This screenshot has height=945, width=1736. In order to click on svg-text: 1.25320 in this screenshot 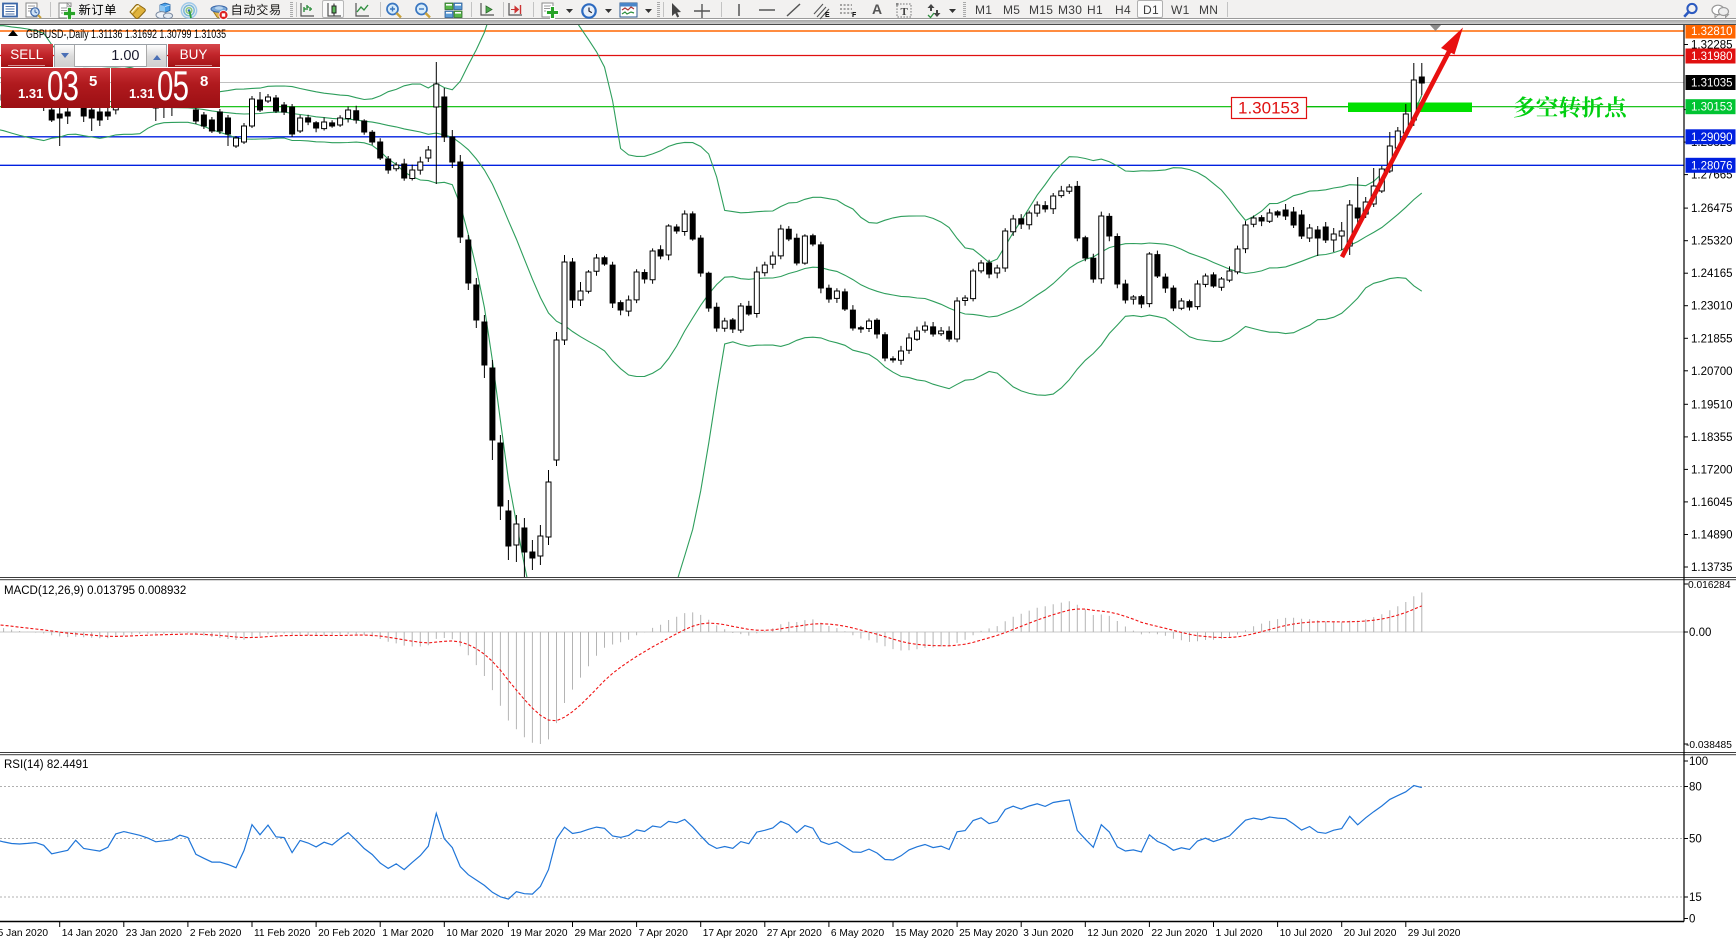, I will do `click(1712, 242)`.